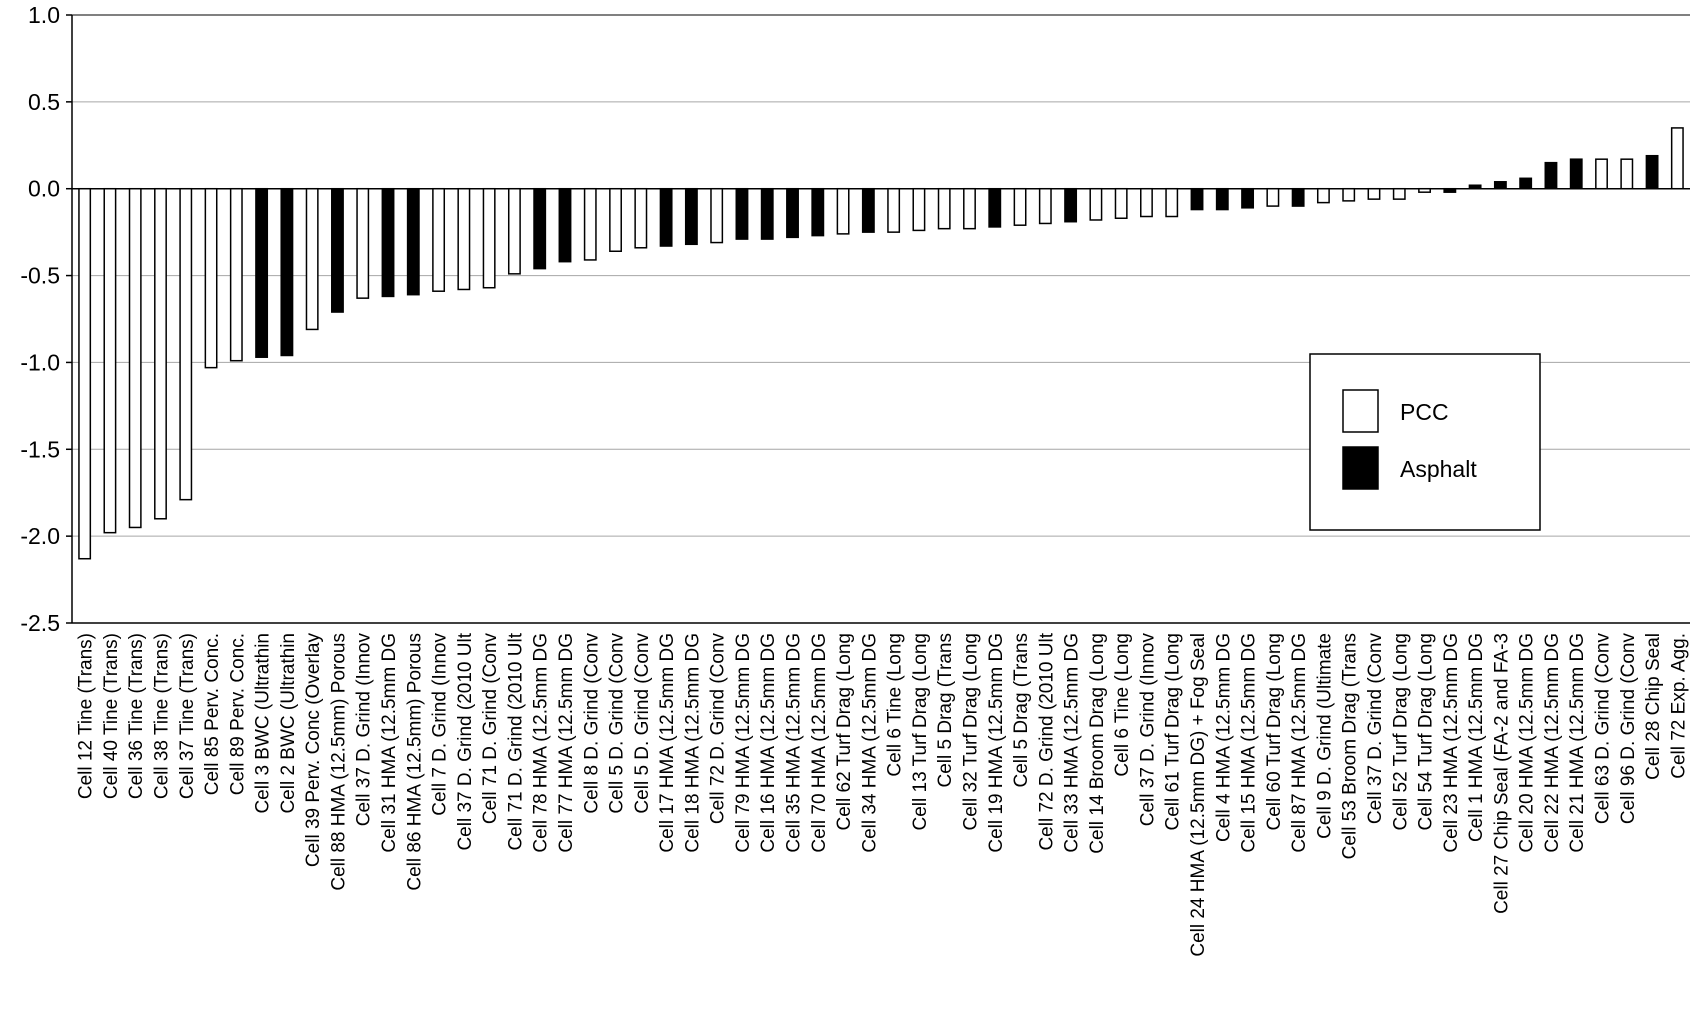 This screenshot has width=1696, height=1016. I want to click on x-tick-label: Cell 14 Broom Drag (Long, so click(1097, 743).